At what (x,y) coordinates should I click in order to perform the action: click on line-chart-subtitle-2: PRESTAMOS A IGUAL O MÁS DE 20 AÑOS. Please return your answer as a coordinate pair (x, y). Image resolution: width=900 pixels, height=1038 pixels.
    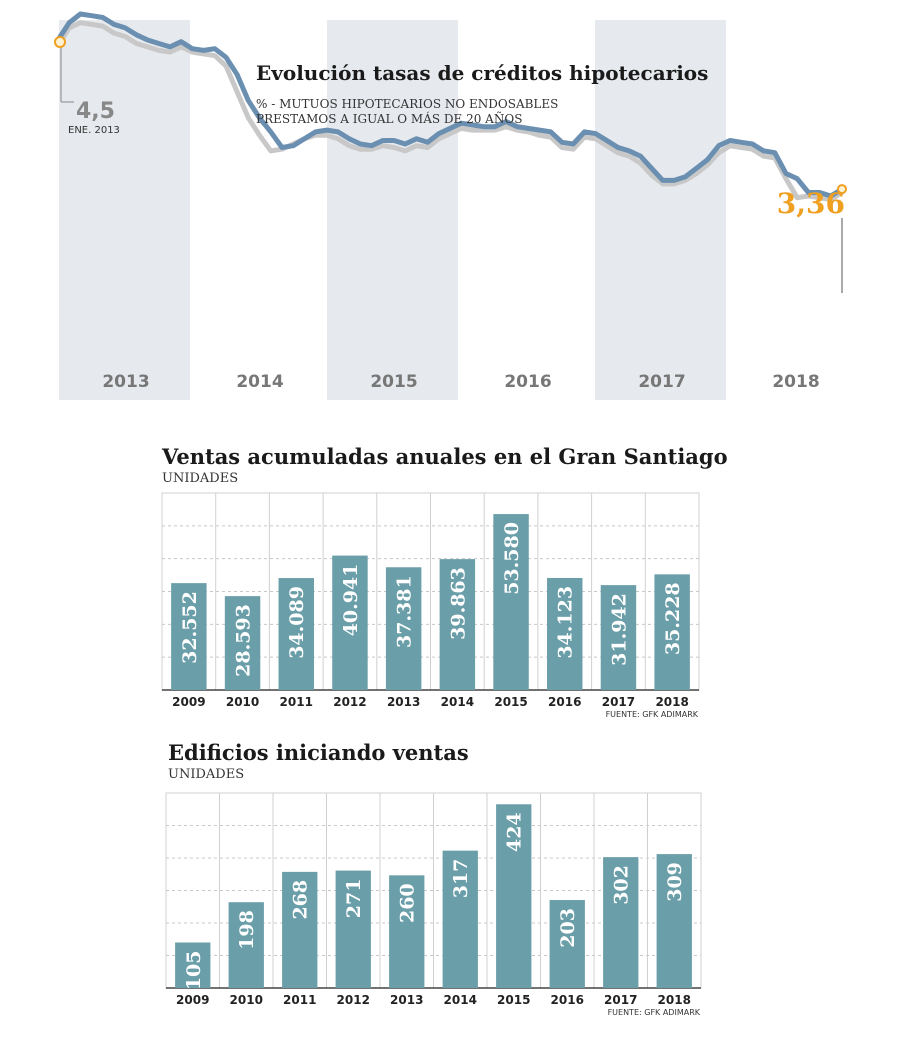
    Looking at the image, I should click on (389, 118).